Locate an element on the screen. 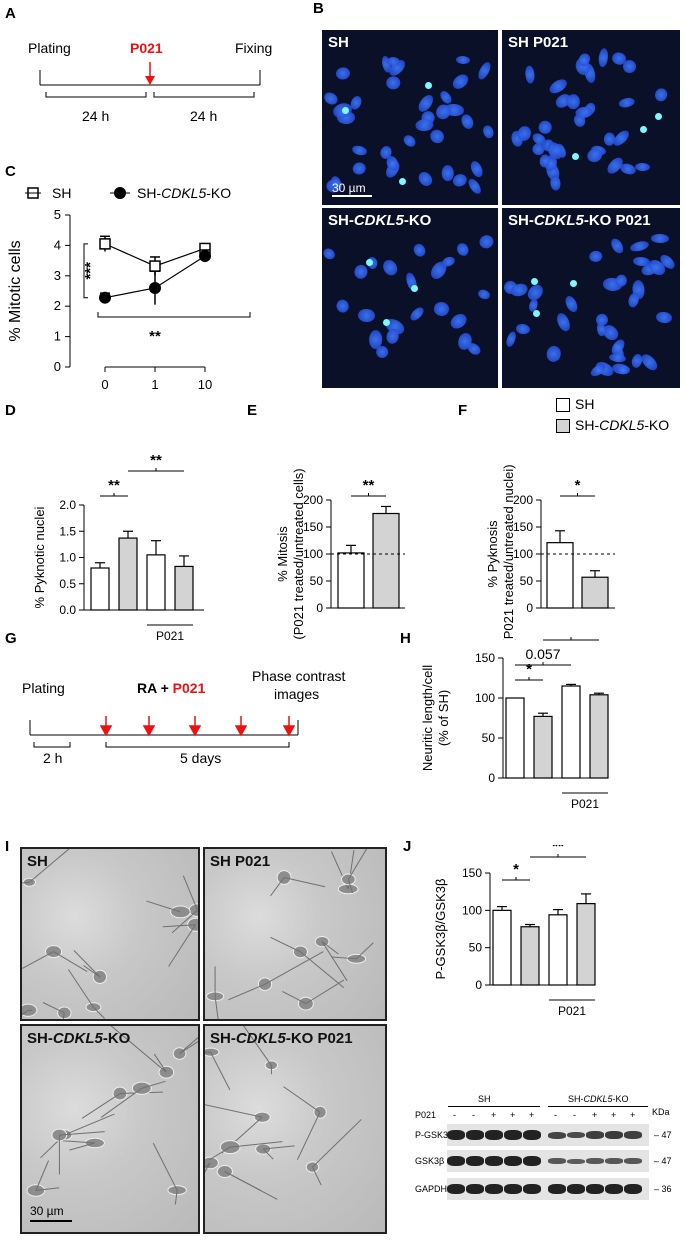 The width and height of the screenshot is (684, 1241). plating-label: Plating is located at coordinates (49, 48).